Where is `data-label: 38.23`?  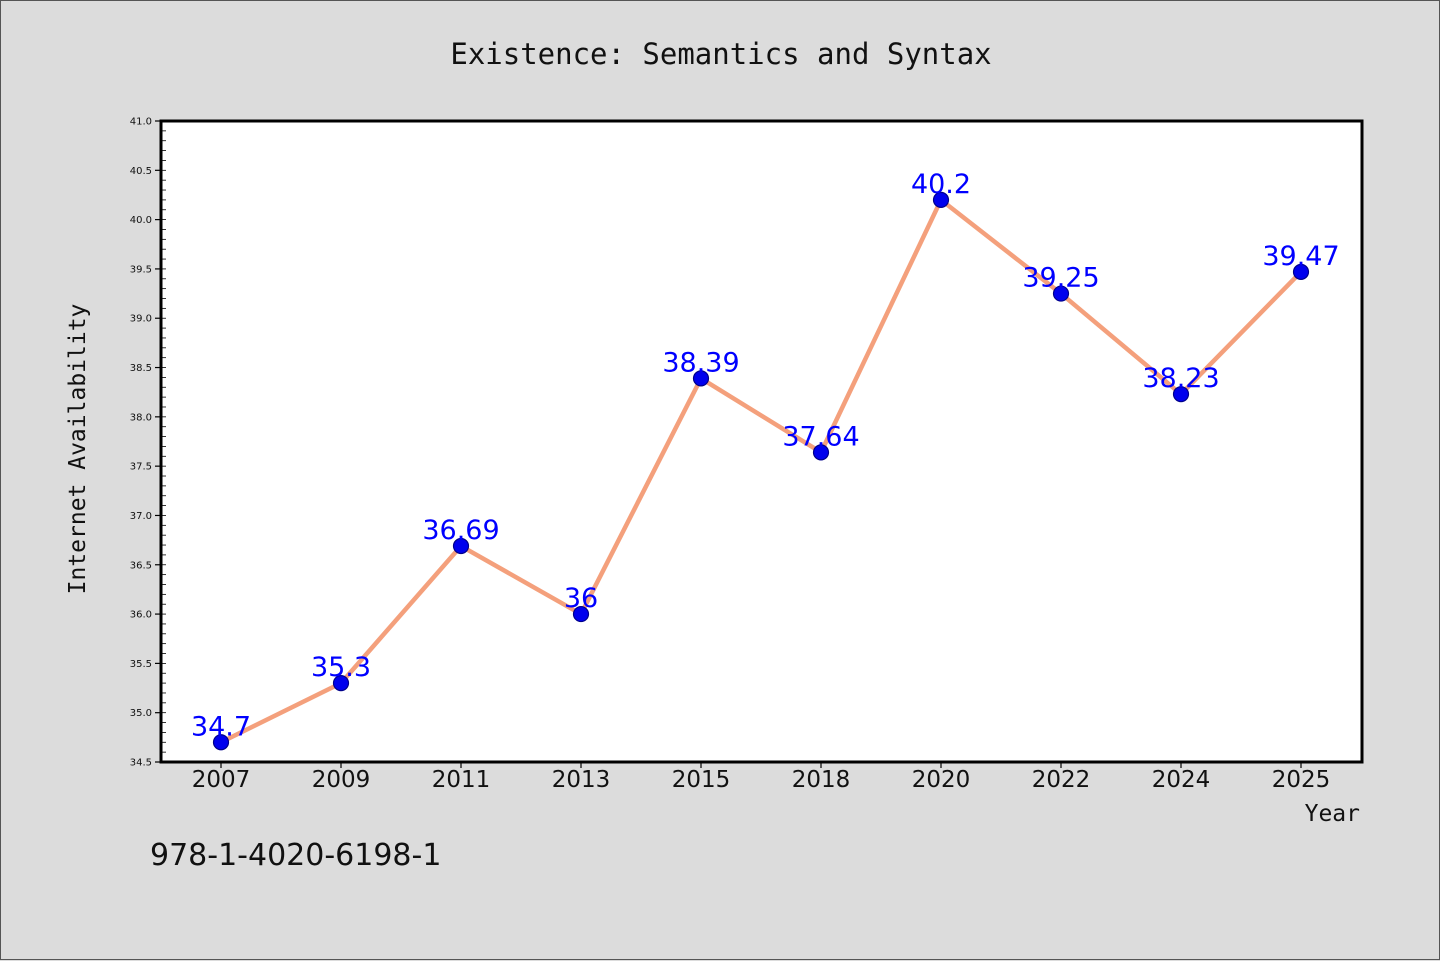 data-label: 38.23 is located at coordinates (1180, 378).